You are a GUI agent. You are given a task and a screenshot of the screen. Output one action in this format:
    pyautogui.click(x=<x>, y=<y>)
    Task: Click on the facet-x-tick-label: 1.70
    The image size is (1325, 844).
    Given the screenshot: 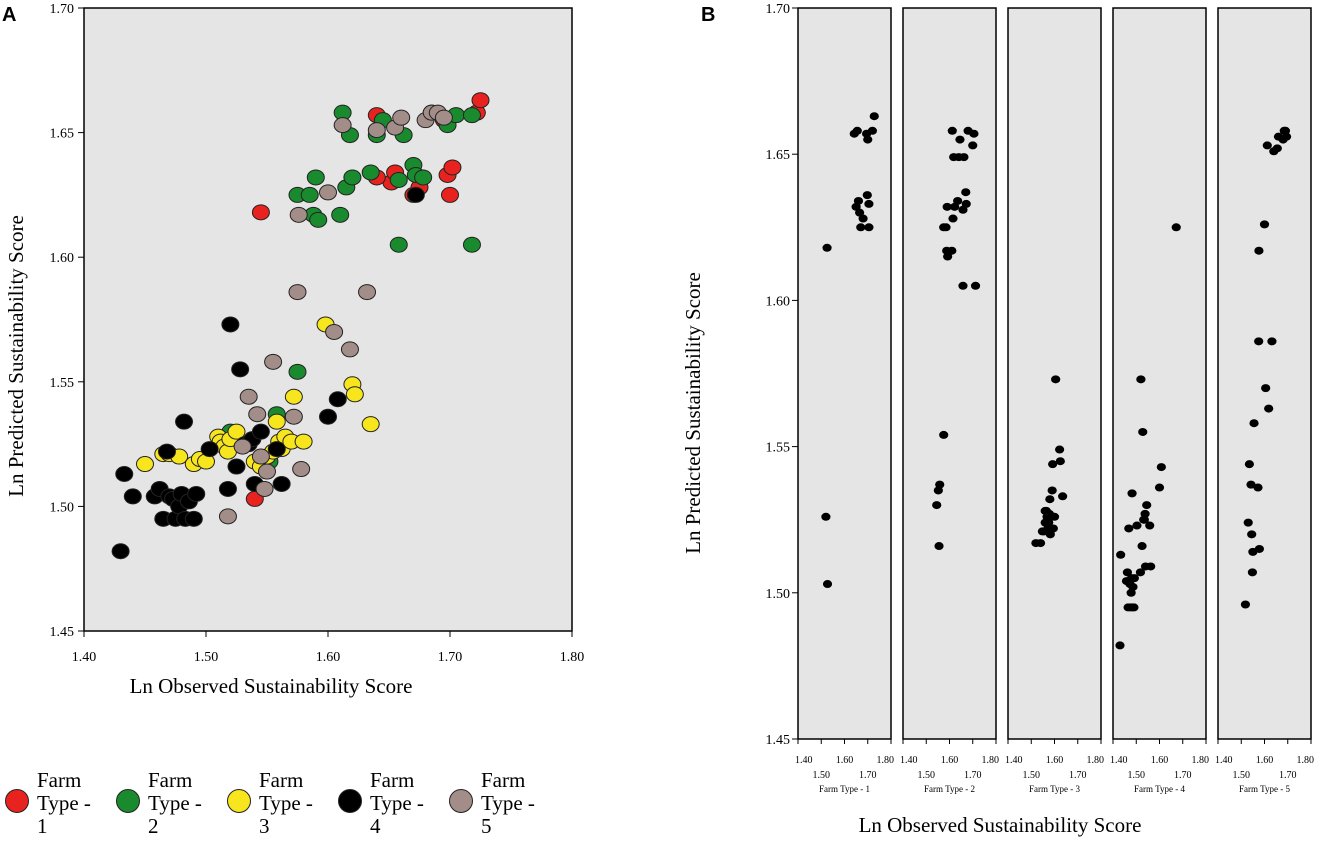 What is the action you would take?
    pyautogui.click(x=1078, y=775)
    